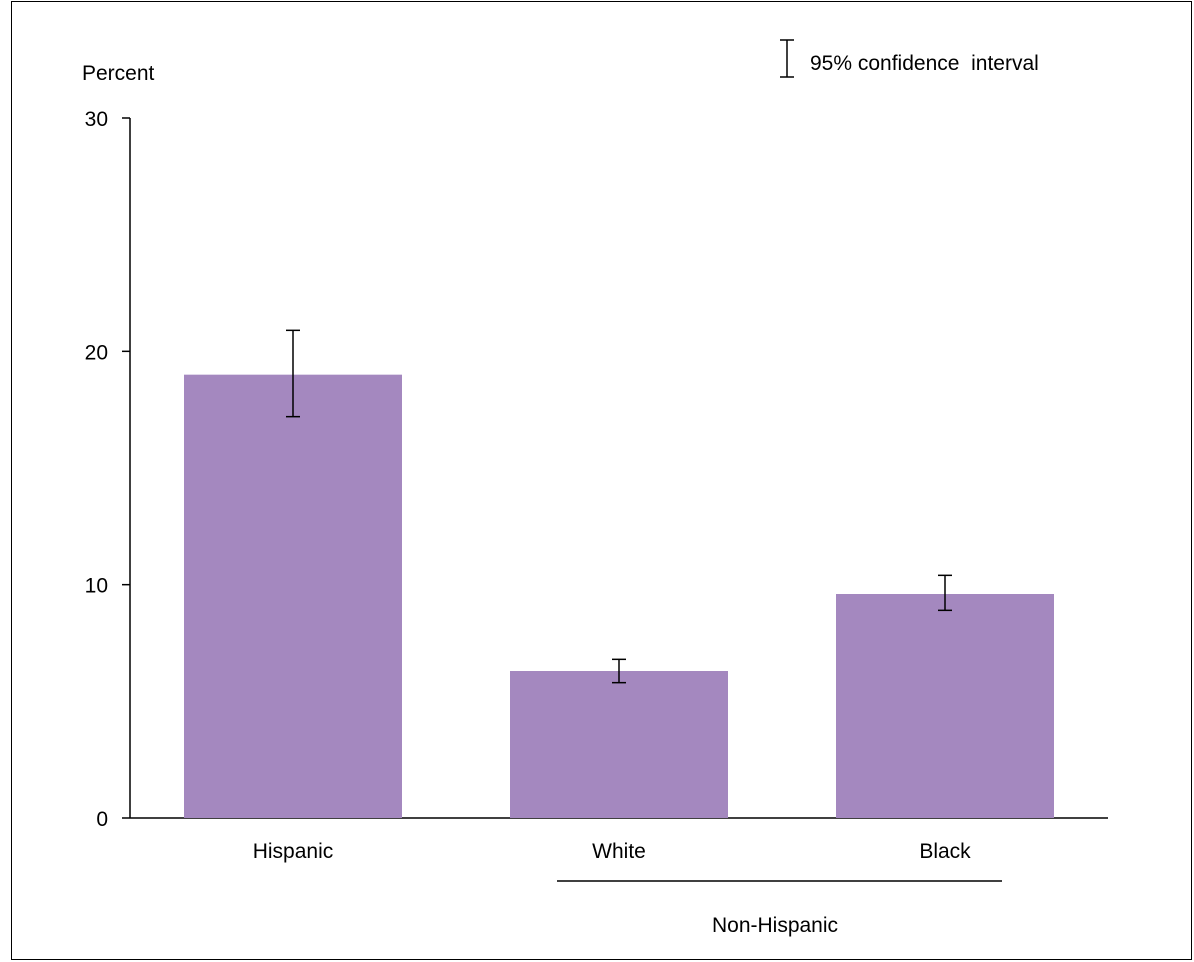  What do you see at coordinates (945, 851) in the screenshot?
I see `category-label: Black` at bounding box center [945, 851].